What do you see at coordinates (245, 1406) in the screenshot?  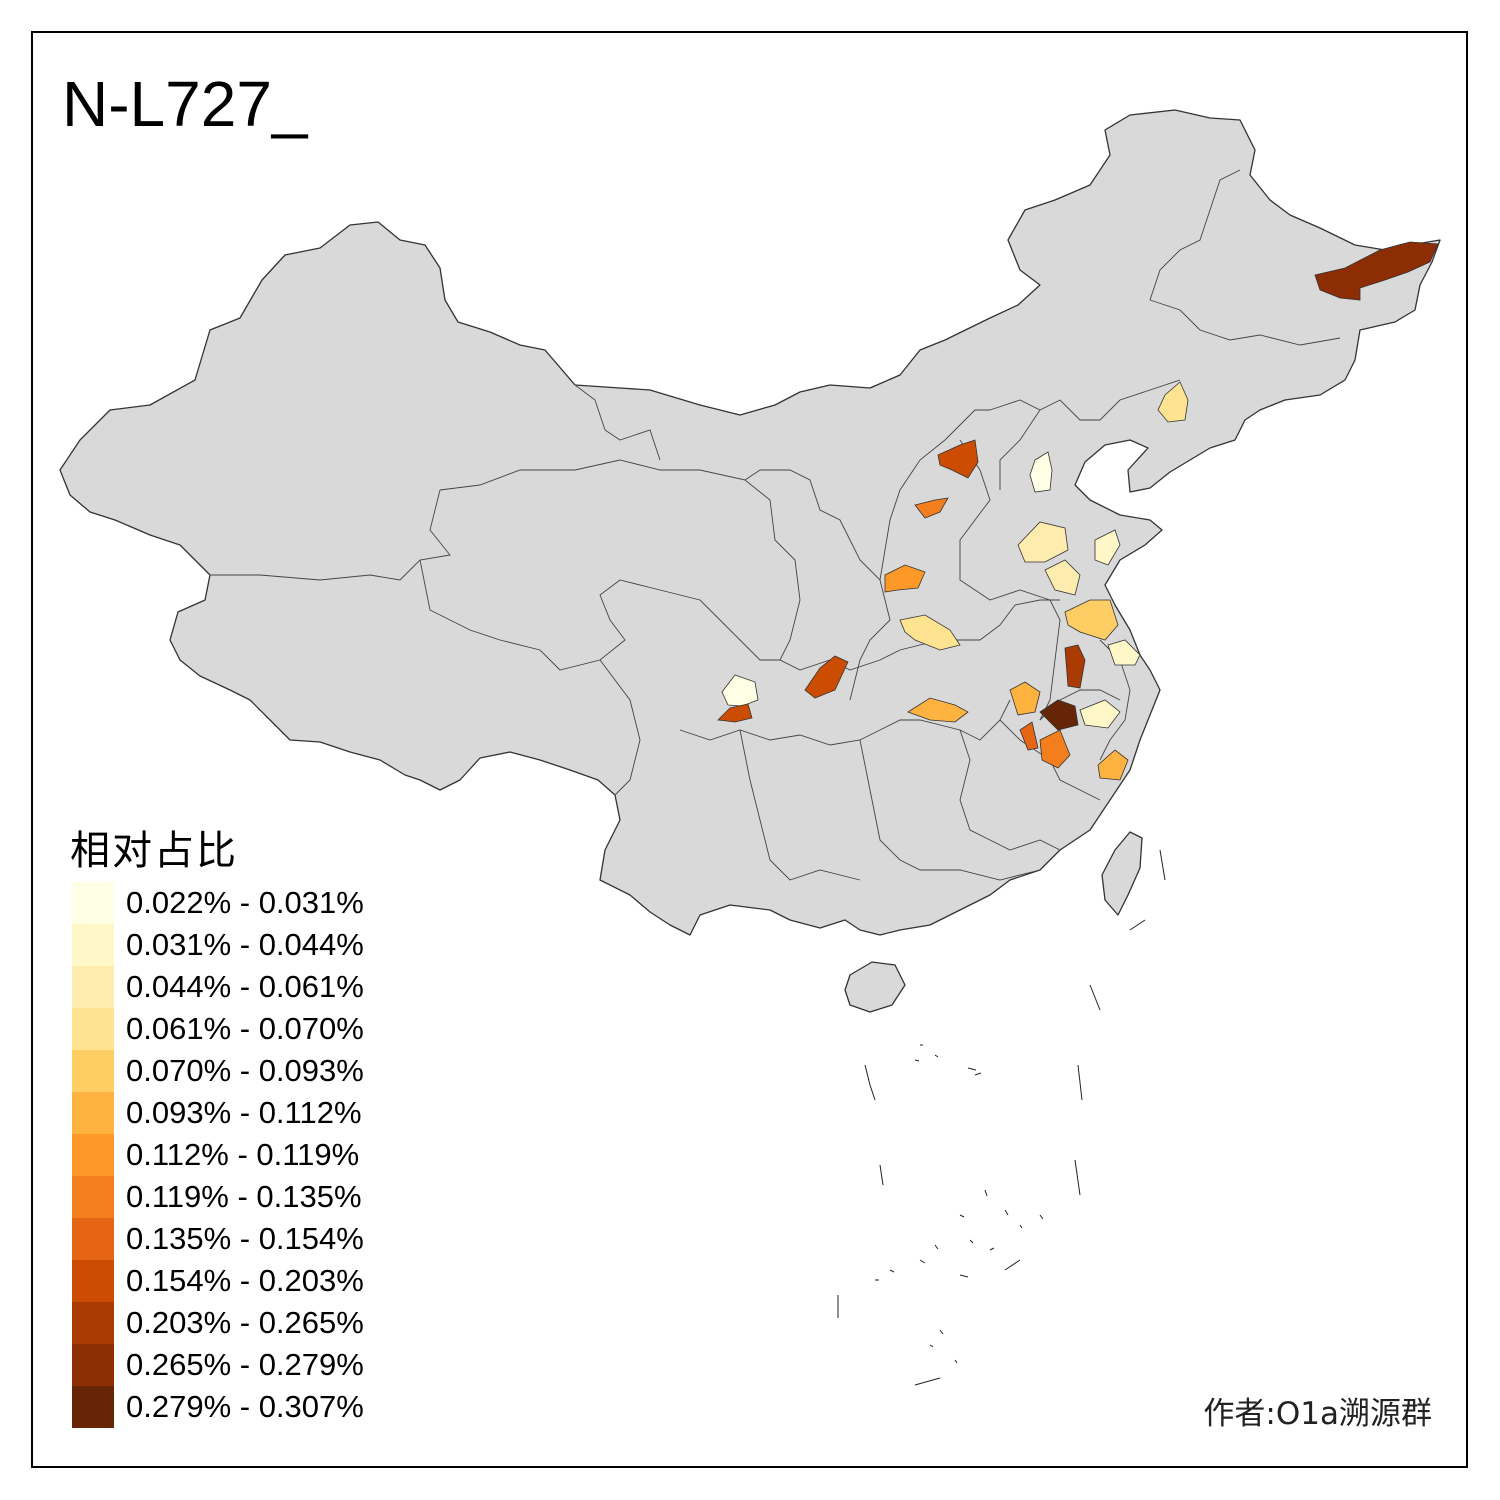 I see `legend-label: 0.279% - 0.307%` at bounding box center [245, 1406].